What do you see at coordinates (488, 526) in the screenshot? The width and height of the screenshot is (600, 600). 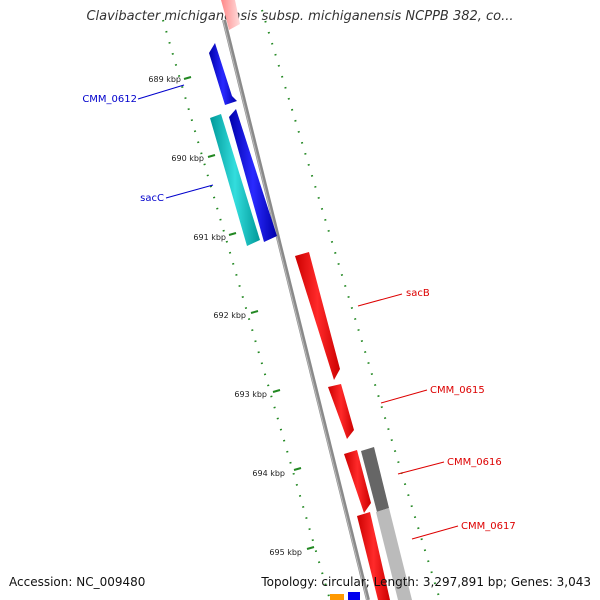 I see `gene-label-CMM_0617: CMM_0617` at bounding box center [488, 526].